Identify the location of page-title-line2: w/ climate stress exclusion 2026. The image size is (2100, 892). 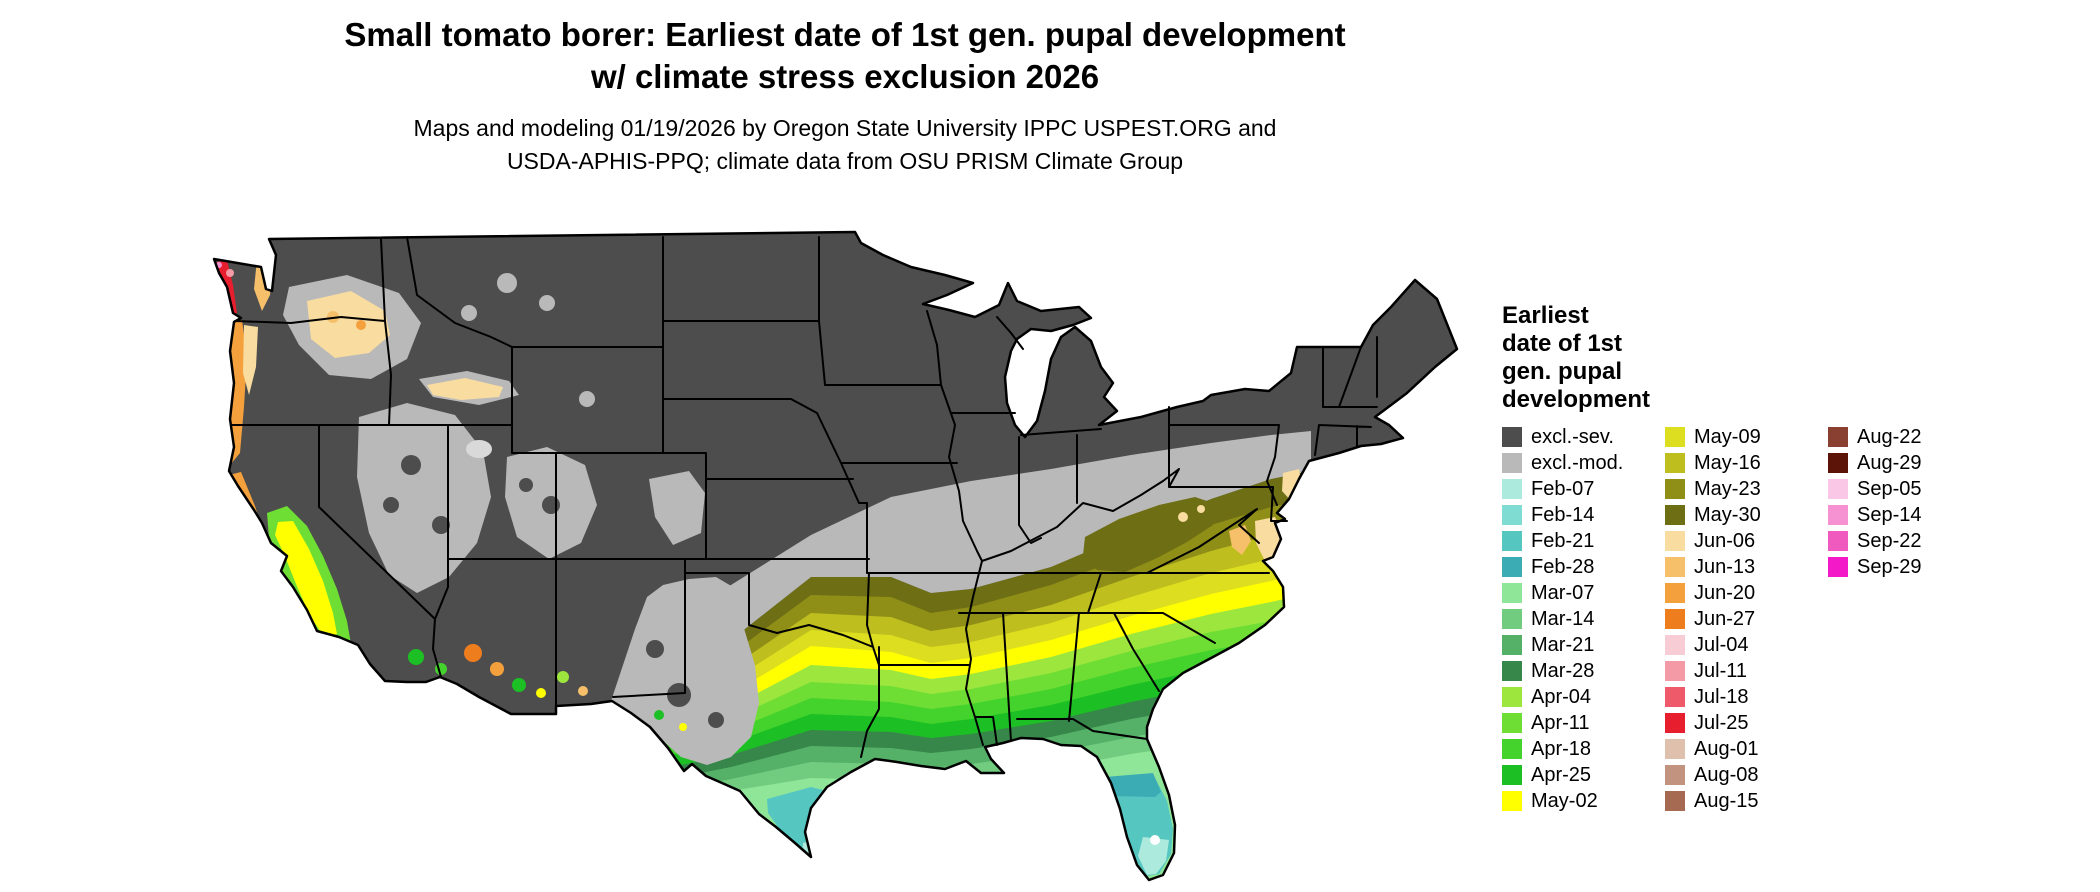
(845, 76).